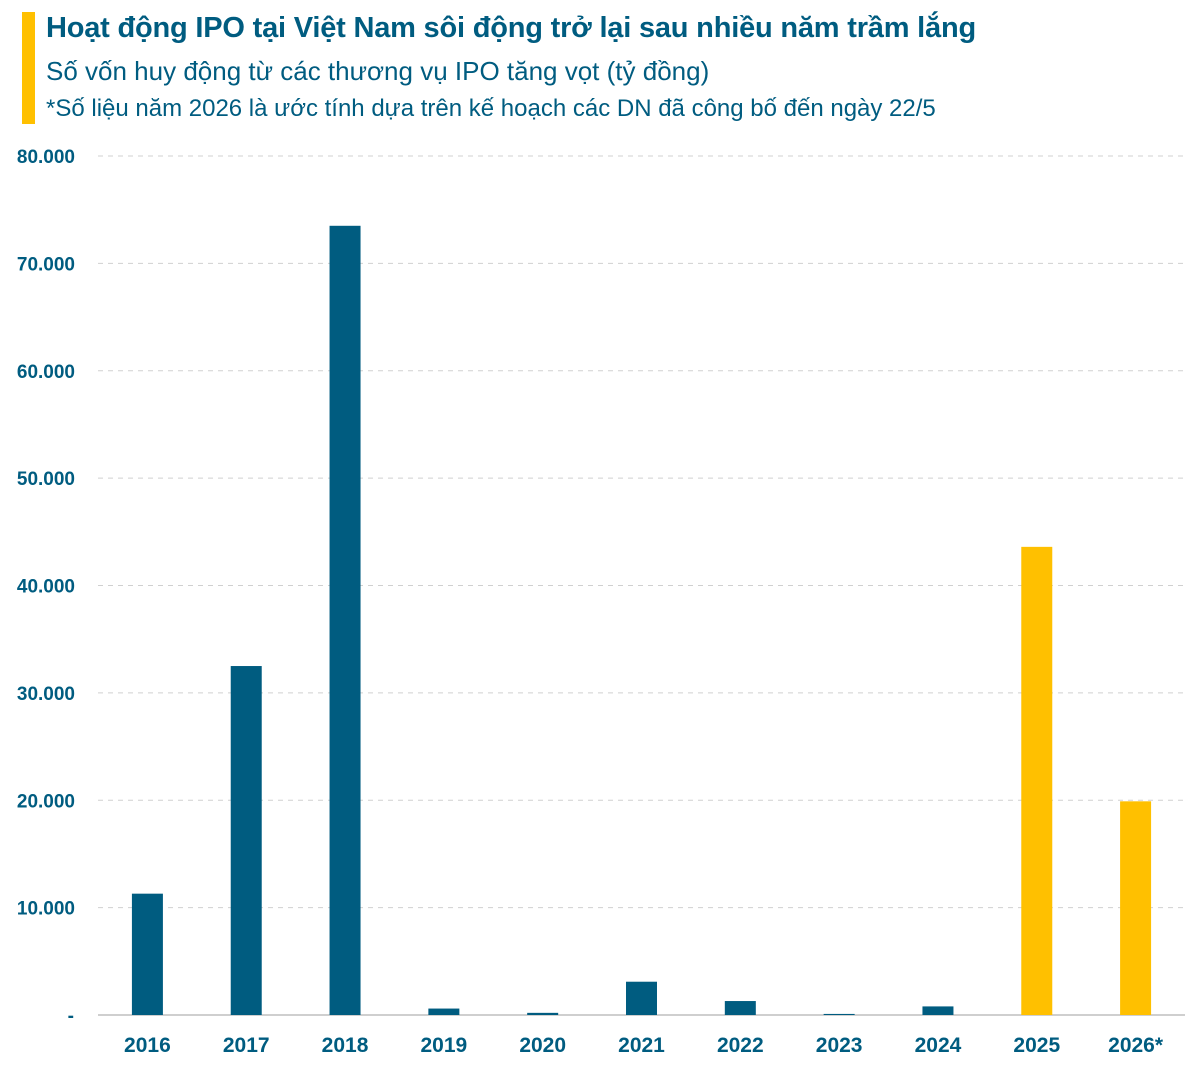 The width and height of the screenshot is (1200, 1069). Describe the element at coordinates (839, 1045) in the screenshot. I see `x-tick-label: 2023` at that location.